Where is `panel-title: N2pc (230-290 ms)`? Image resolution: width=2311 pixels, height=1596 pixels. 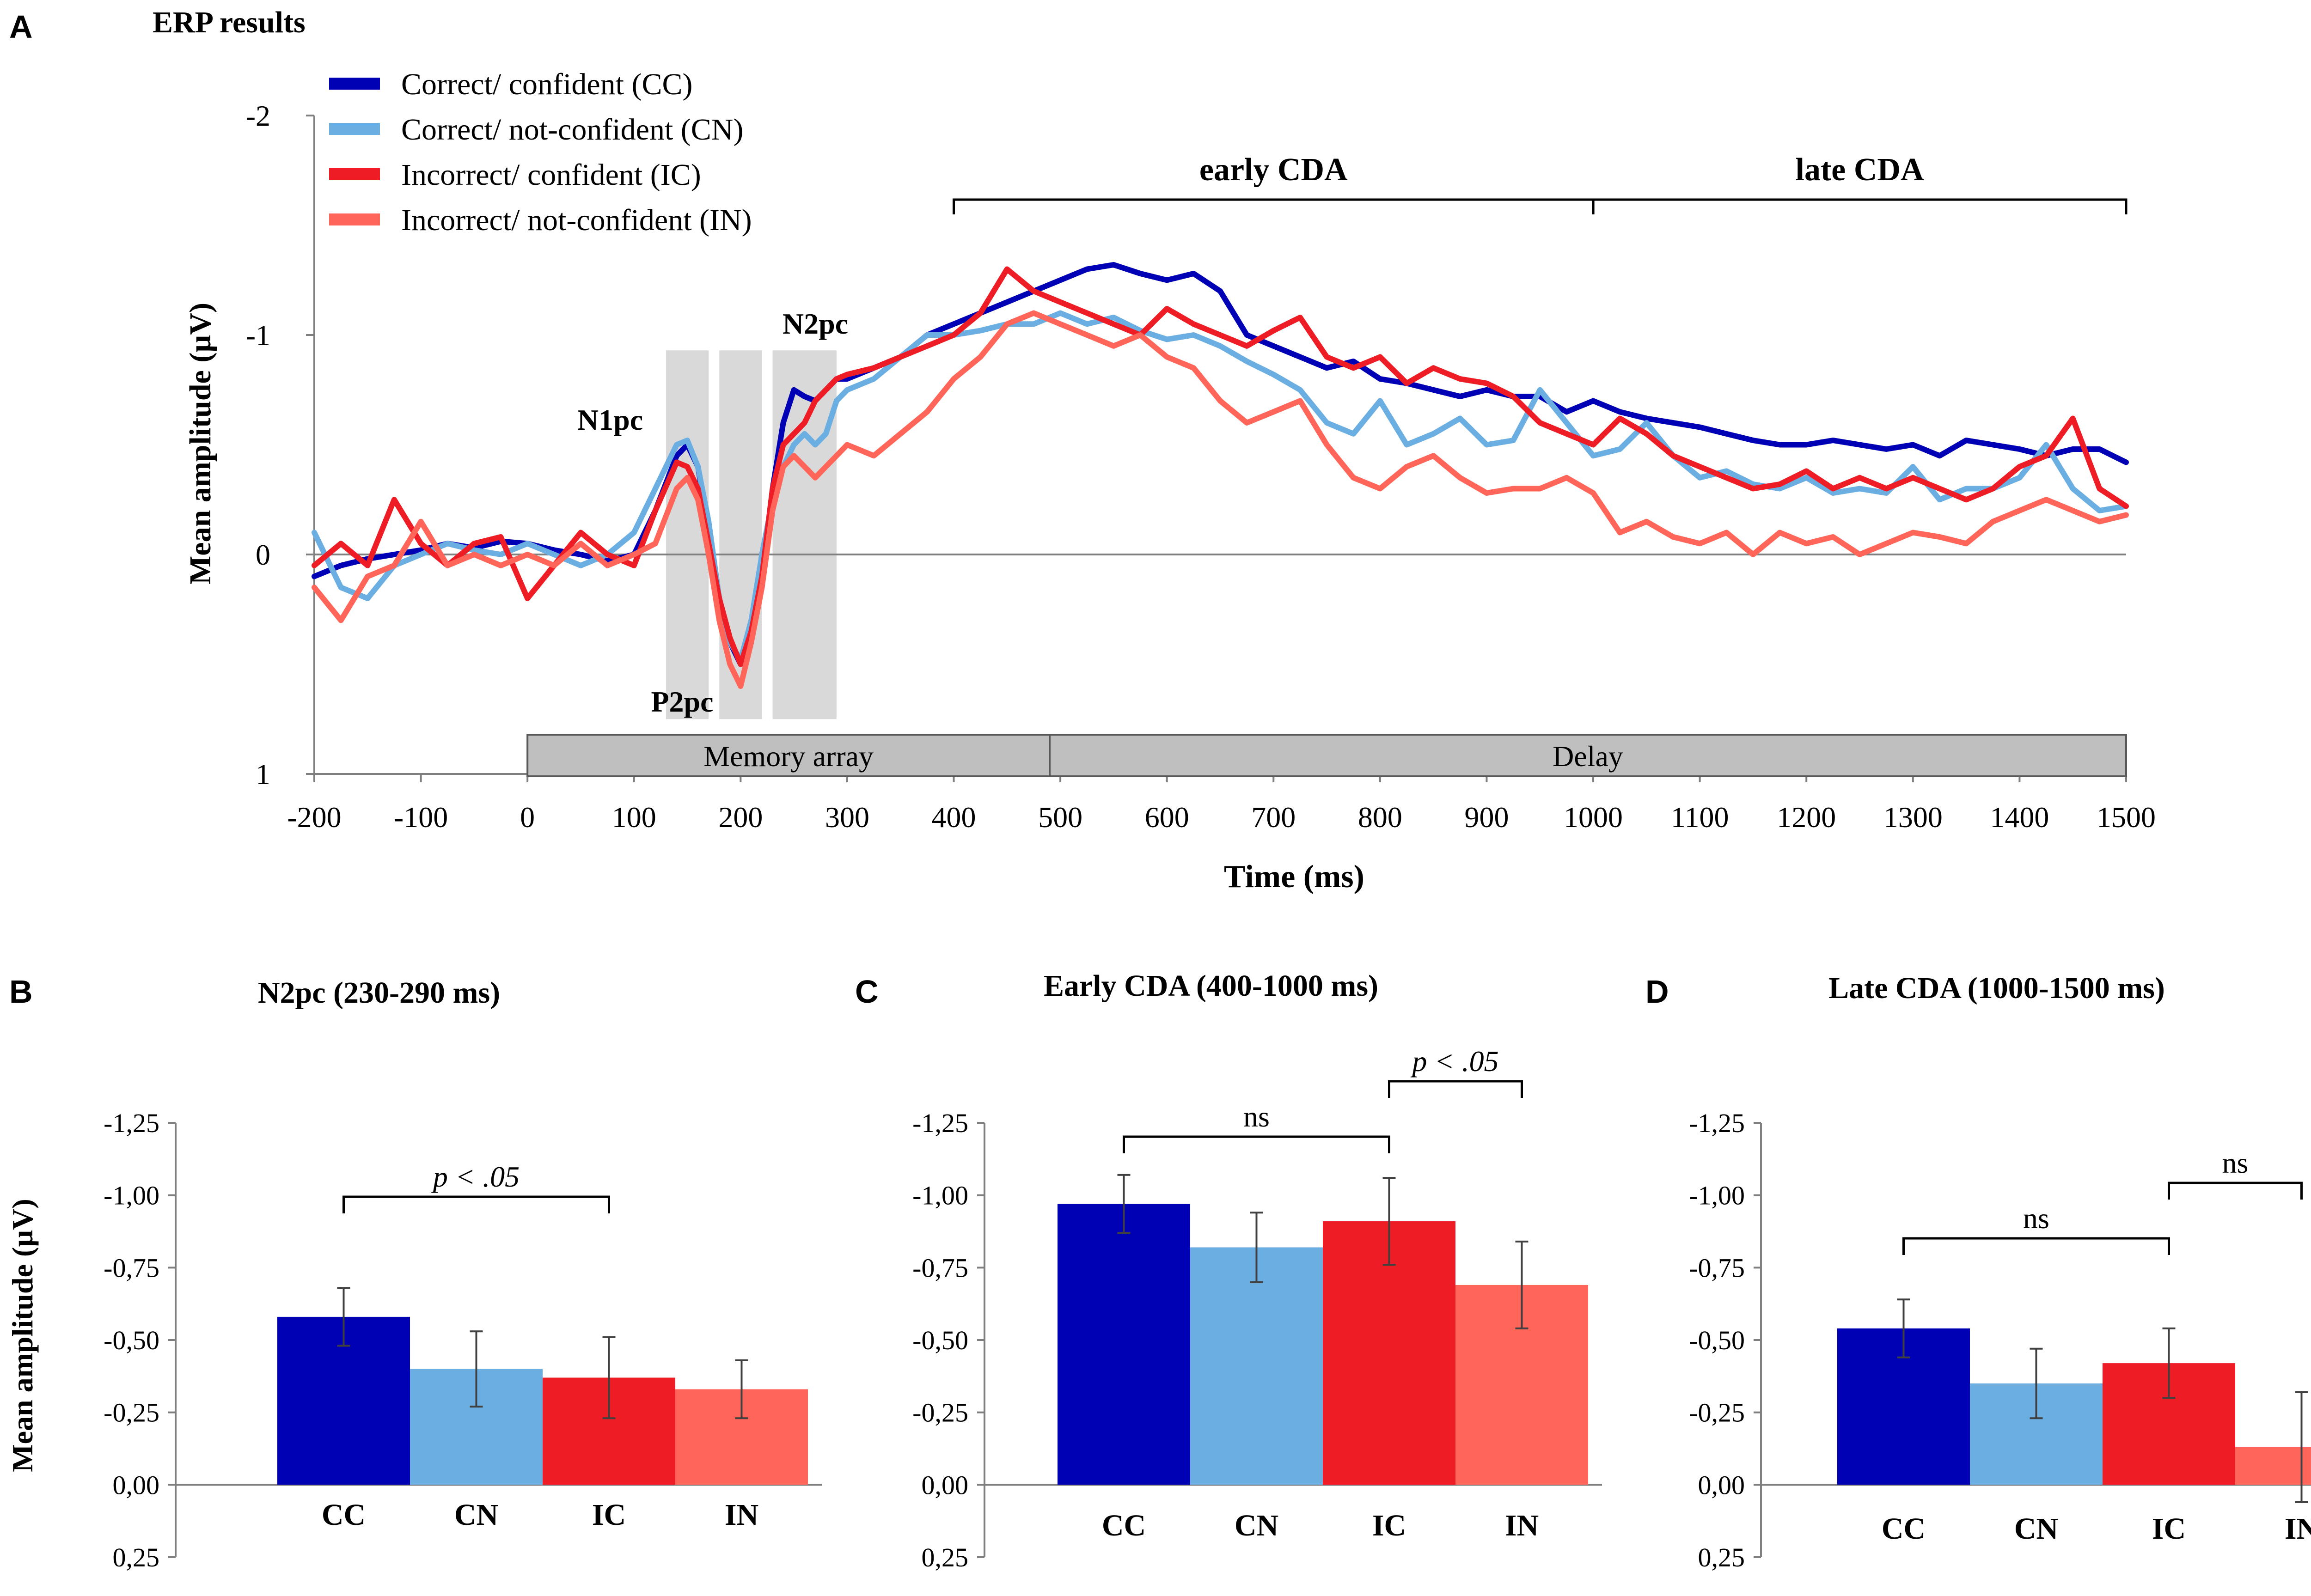
panel-title: N2pc (230-290 ms) is located at coordinates (379, 993).